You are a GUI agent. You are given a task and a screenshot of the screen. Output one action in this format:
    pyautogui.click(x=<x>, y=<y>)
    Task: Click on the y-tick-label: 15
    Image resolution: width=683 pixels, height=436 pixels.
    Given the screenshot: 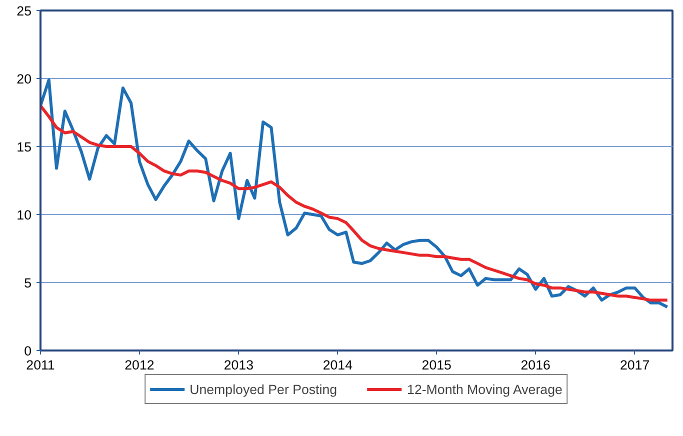 What is the action you would take?
    pyautogui.click(x=24, y=147)
    